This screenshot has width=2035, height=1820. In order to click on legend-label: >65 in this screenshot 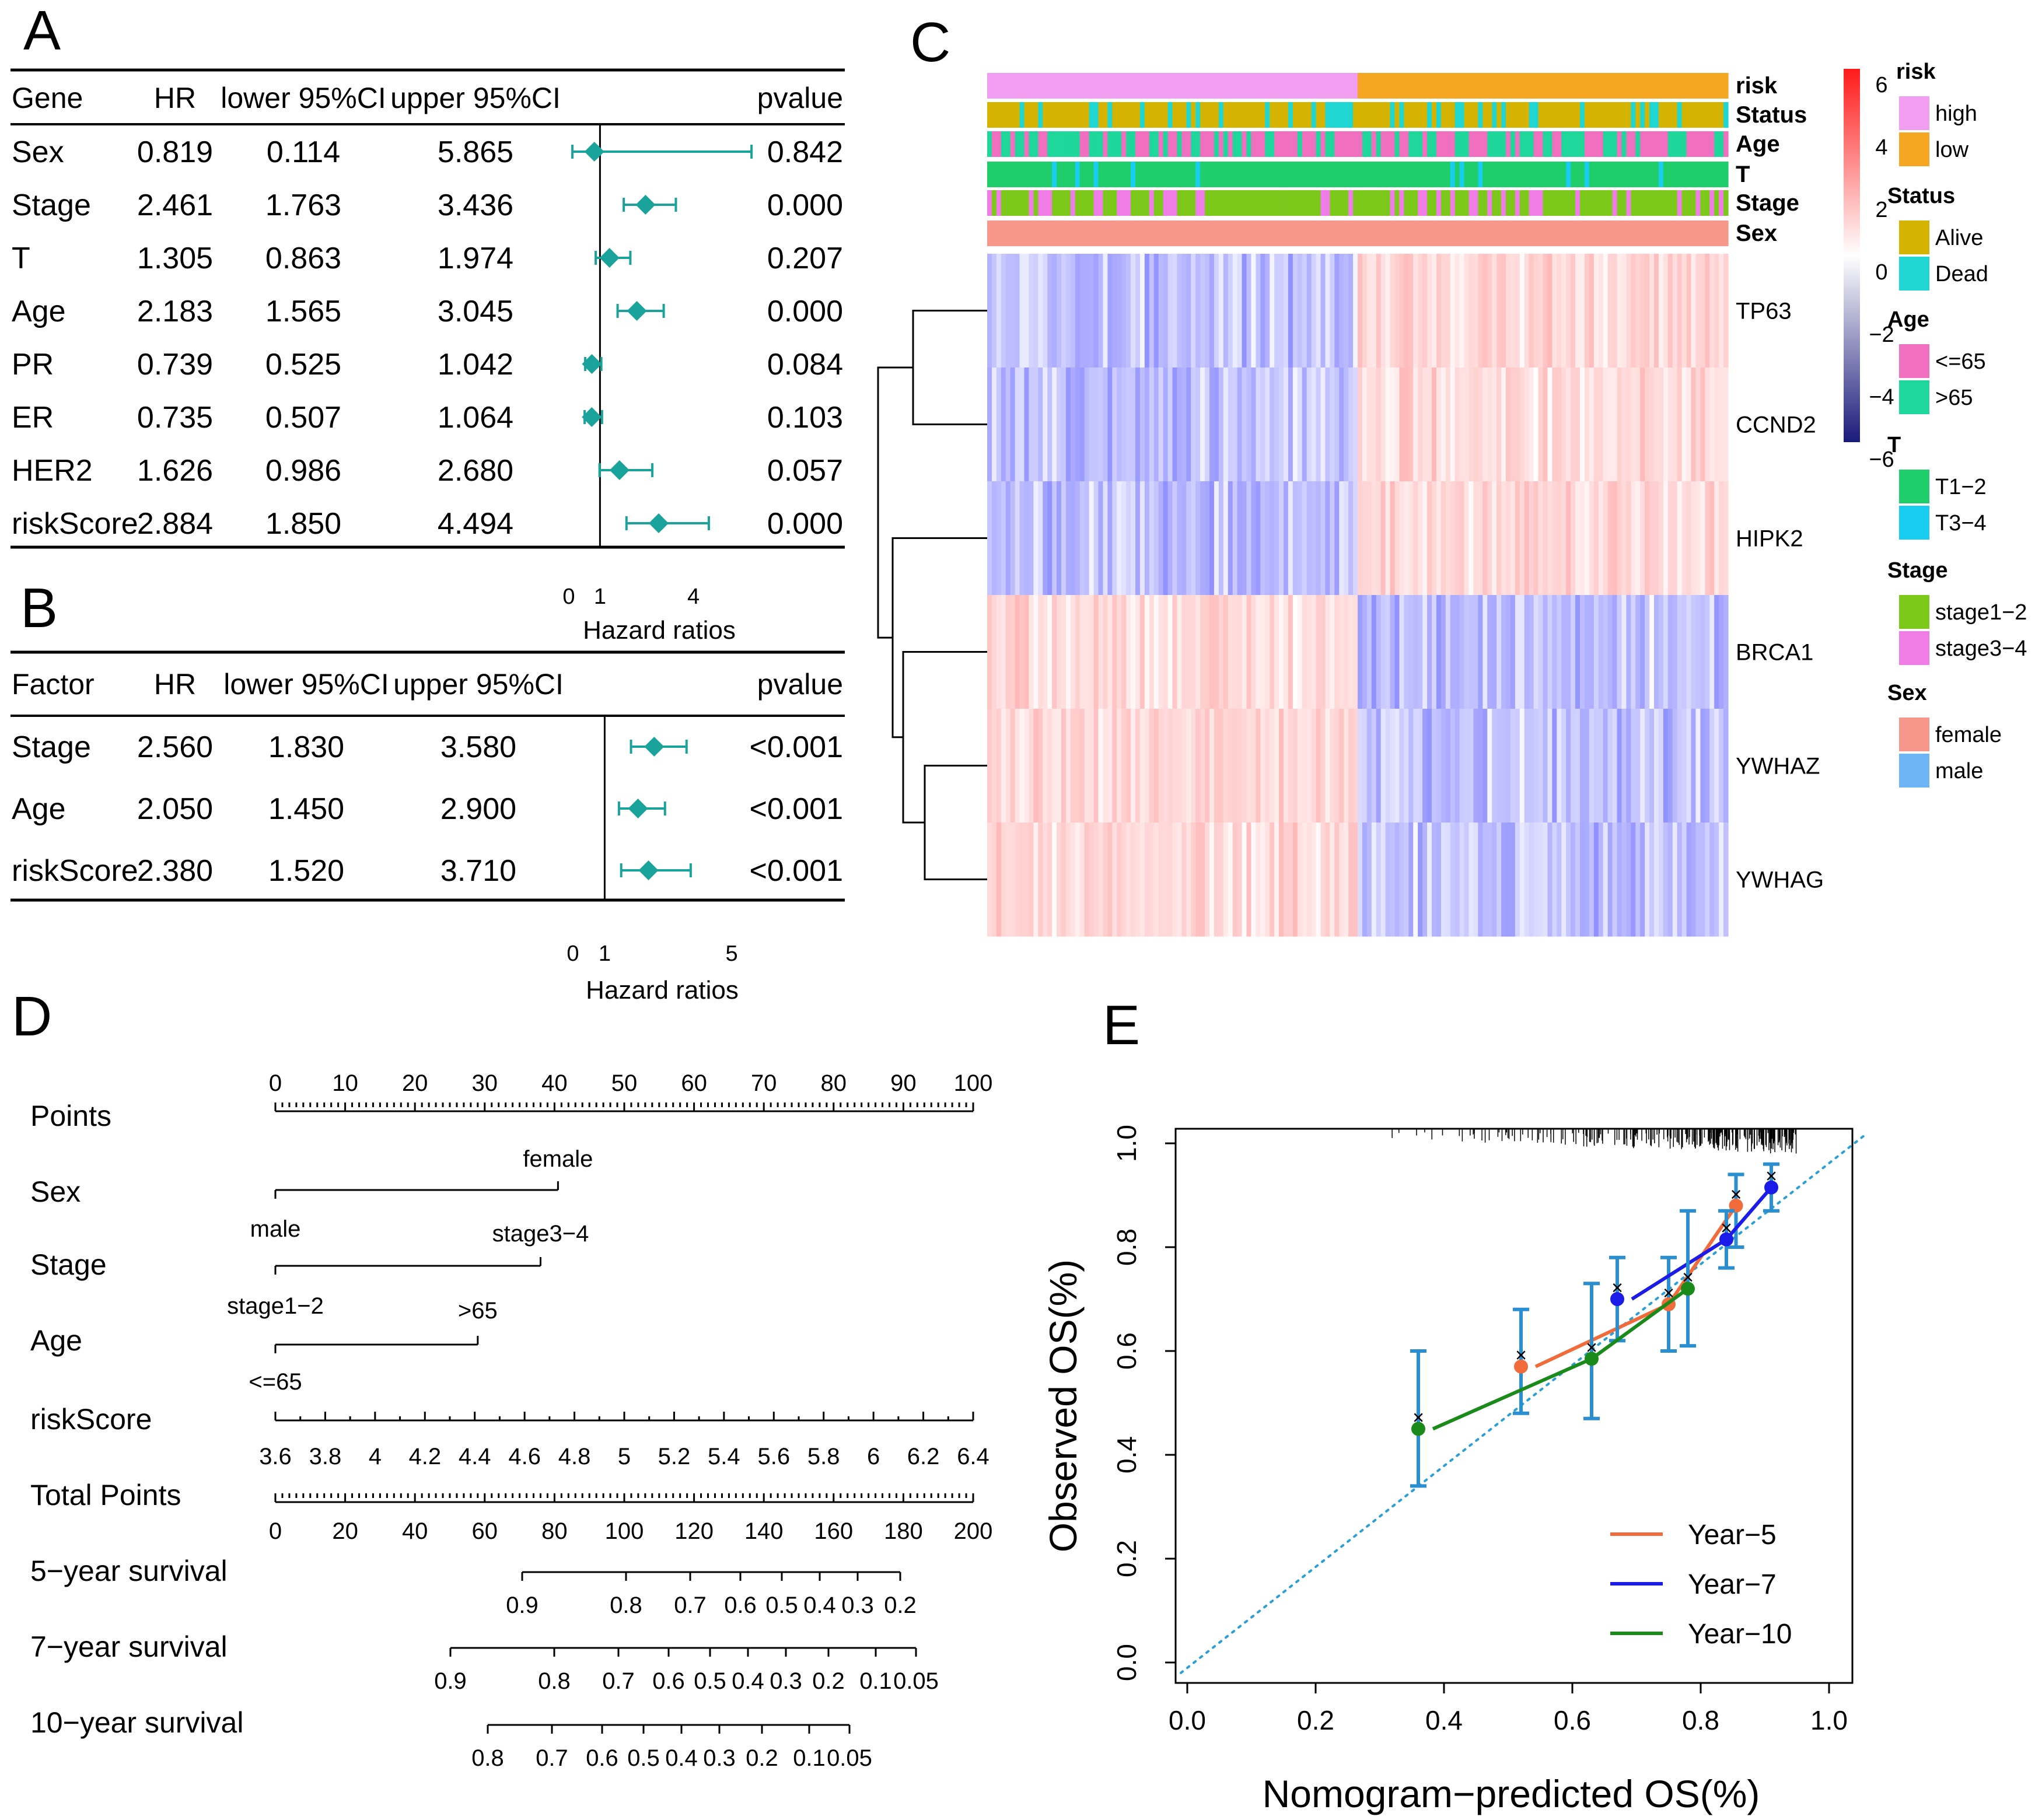, I will do `click(1954, 398)`.